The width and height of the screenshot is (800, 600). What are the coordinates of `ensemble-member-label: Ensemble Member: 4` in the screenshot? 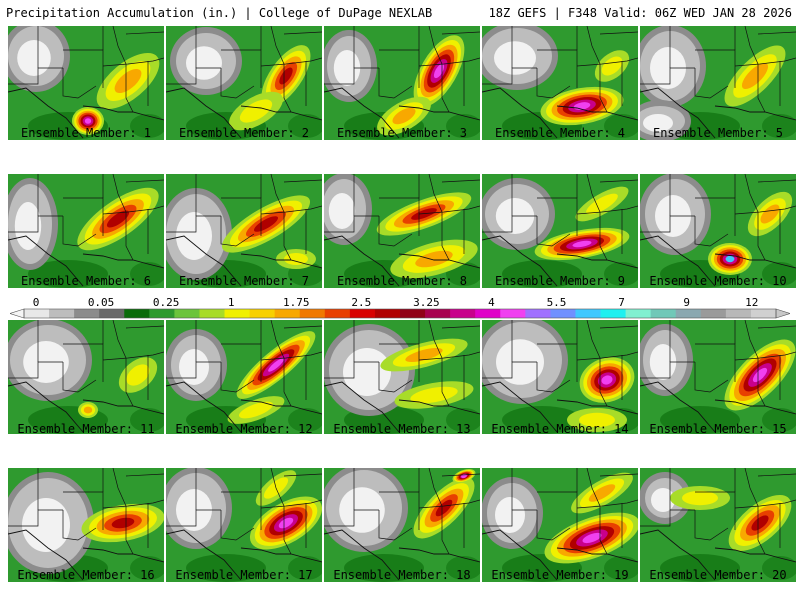 It's located at (560, 133).